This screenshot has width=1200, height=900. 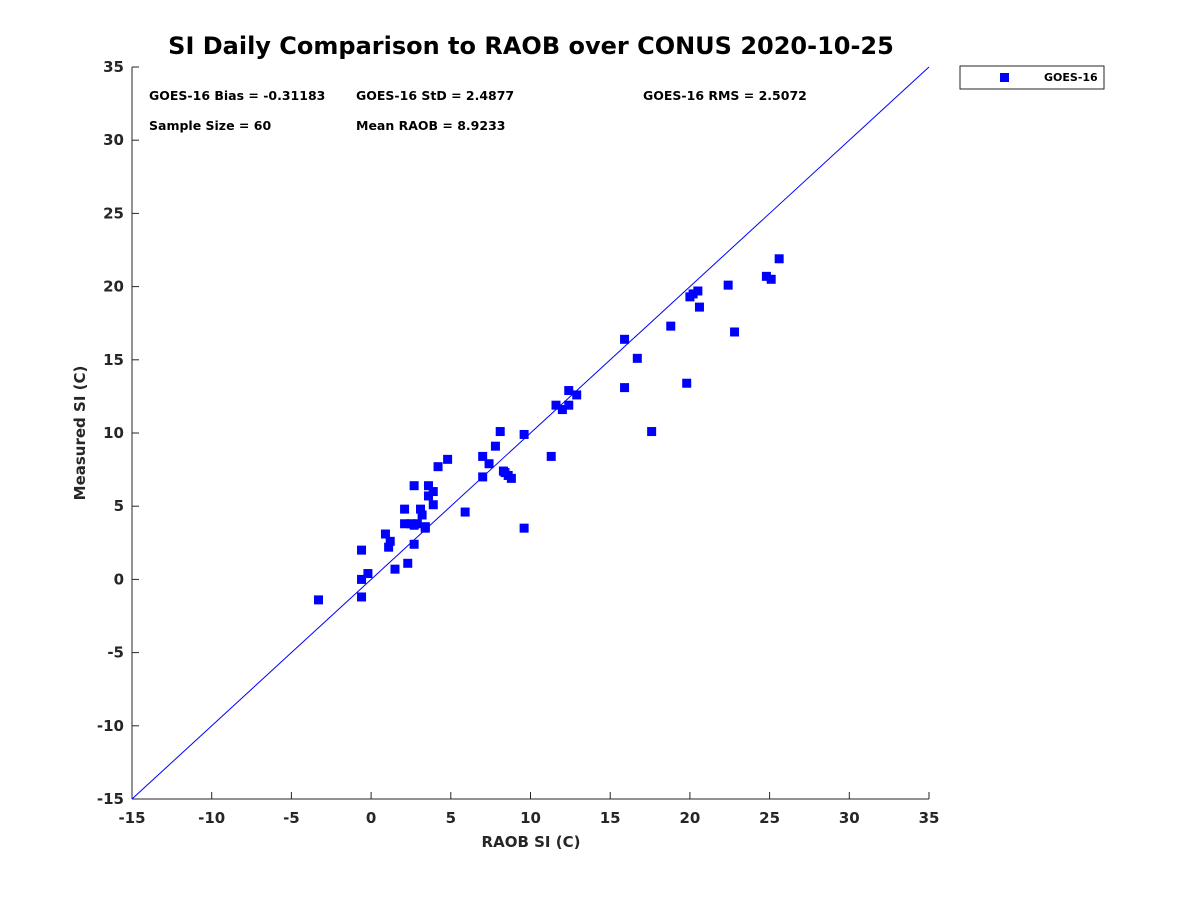 What do you see at coordinates (291, 818) in the screenshot?
I see `x-tick-label: -5` at bounding box center [291, 818].